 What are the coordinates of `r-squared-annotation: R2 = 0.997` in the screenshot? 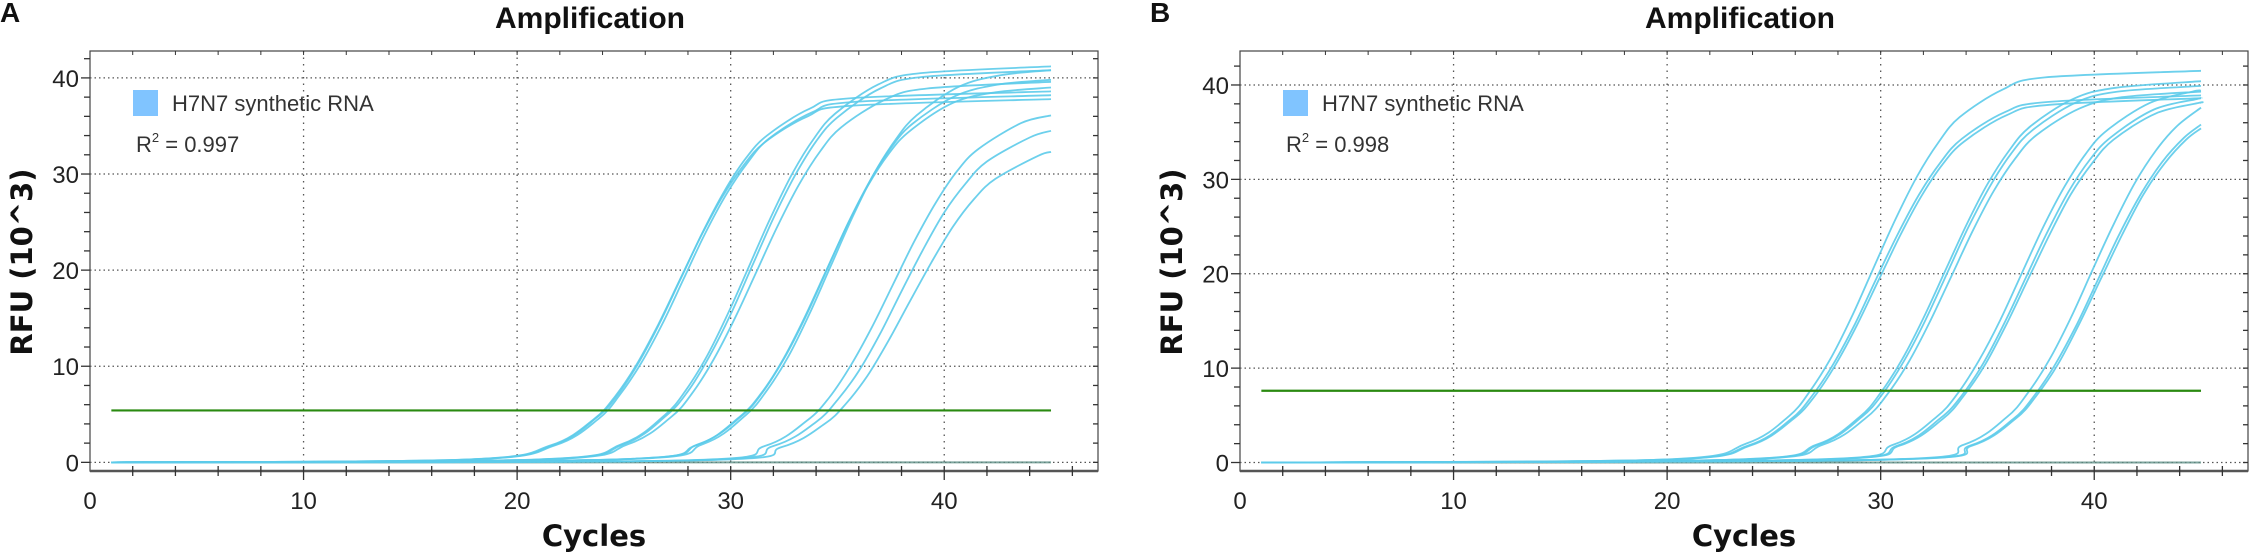 It's located at (187, 143).